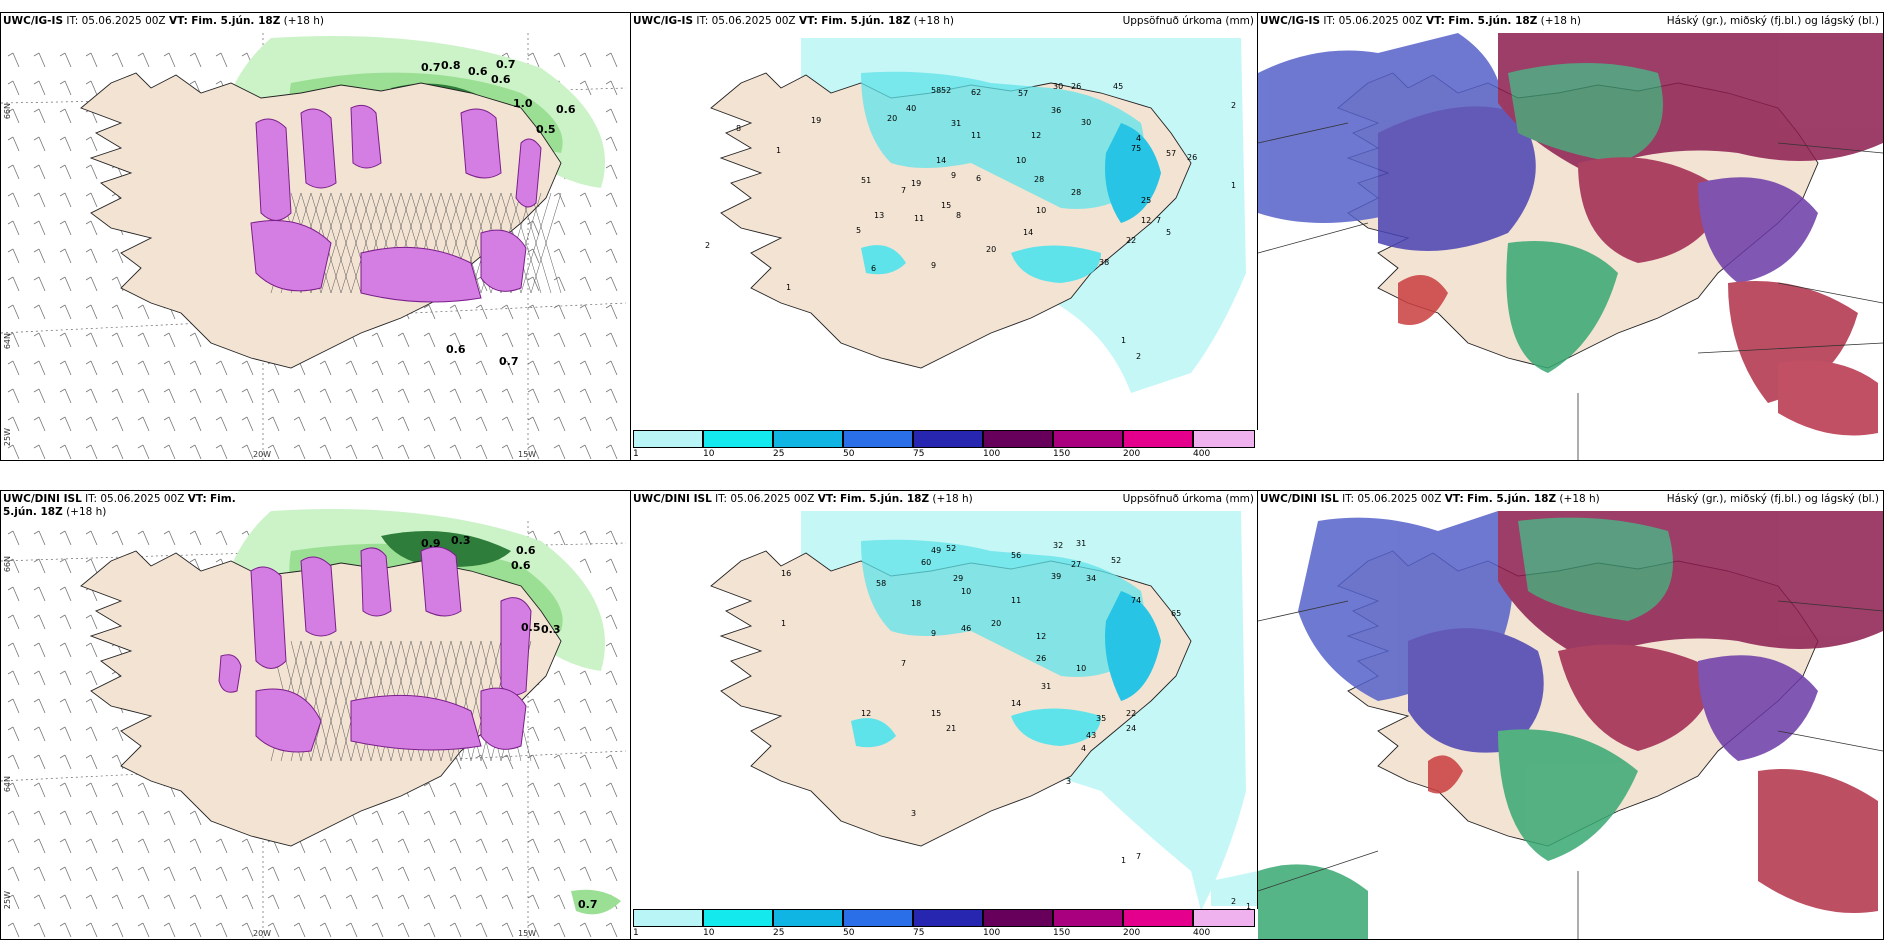 Image resolution: width=1900 pixels, height=950 pixels. What do you see at coordinates (509, 722) in the screenshot?
I see `wind-speed-labels: 0.9 0.3 0.6 0.6 0.3 0.5 0.7` at bounding box center [509, 722].